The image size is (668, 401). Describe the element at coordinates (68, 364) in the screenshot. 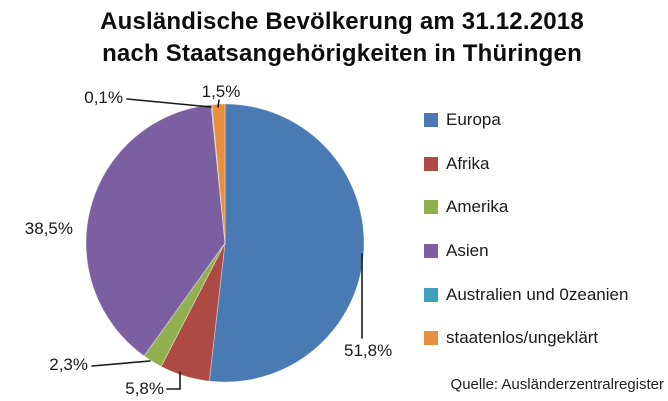

I see `value-label-amerika: 2,3%` at that location.